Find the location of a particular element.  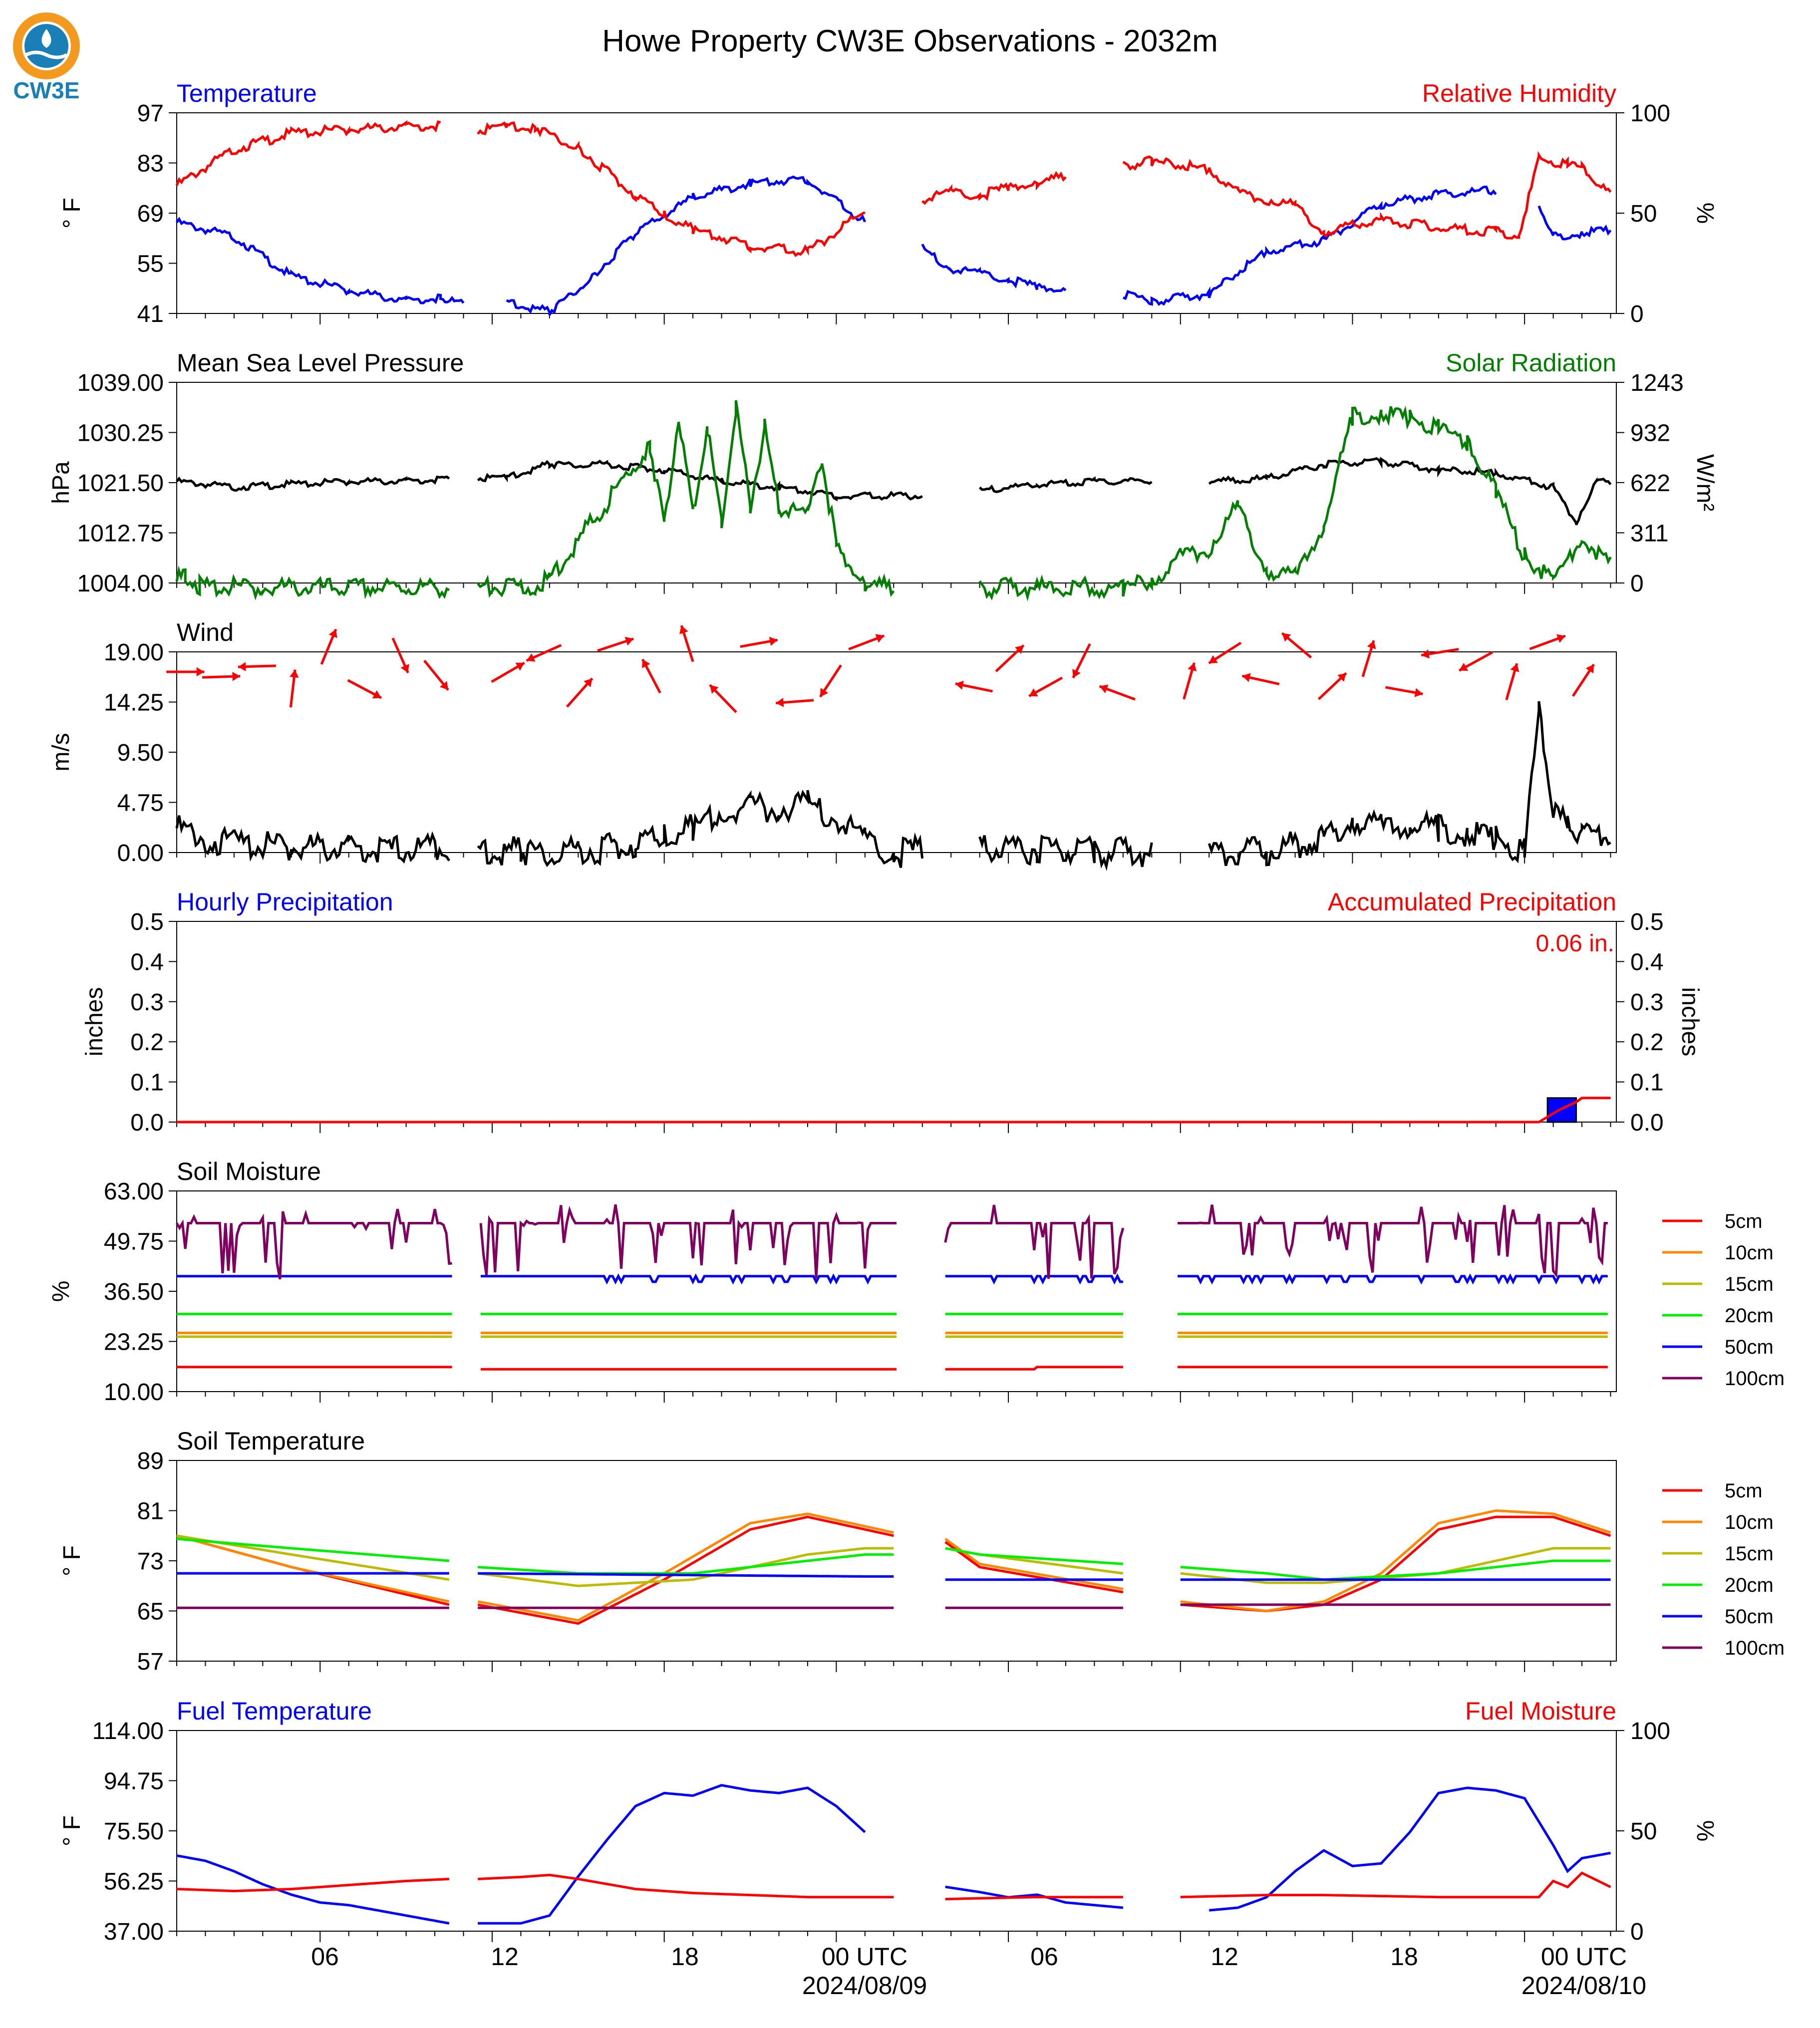

y-tick-label-left: 0.4 is located at coordinates (147, 962).